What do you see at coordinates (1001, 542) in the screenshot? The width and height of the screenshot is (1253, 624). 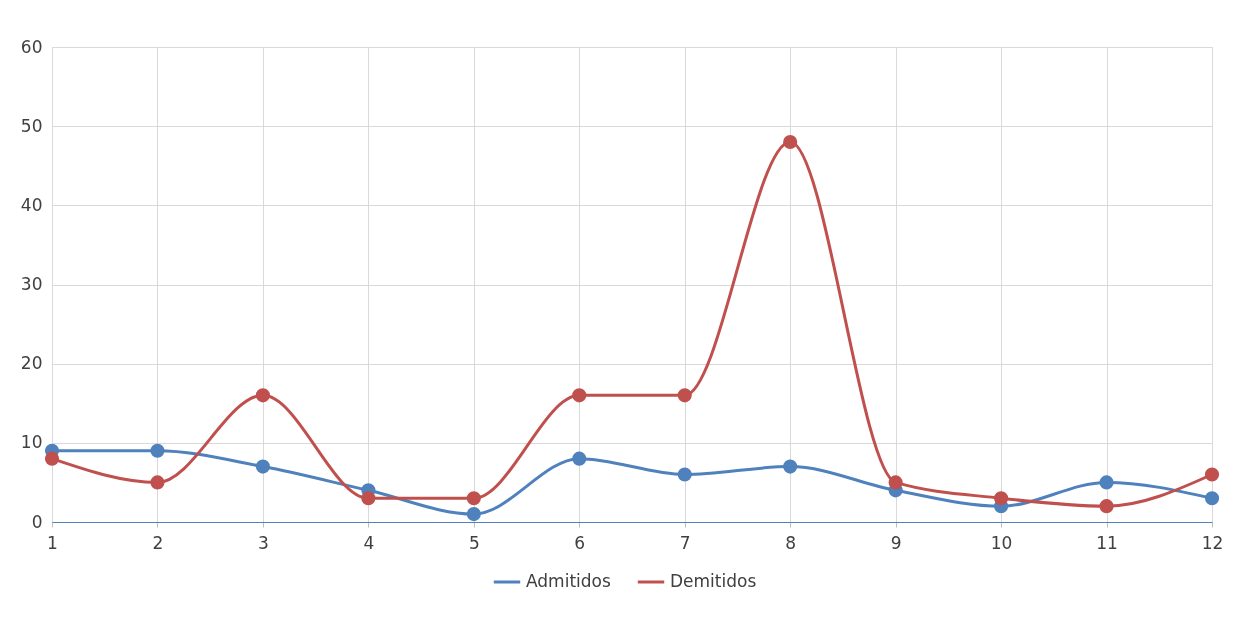 I see `x-tick-label: 10` at bounding box center [1001, 542].